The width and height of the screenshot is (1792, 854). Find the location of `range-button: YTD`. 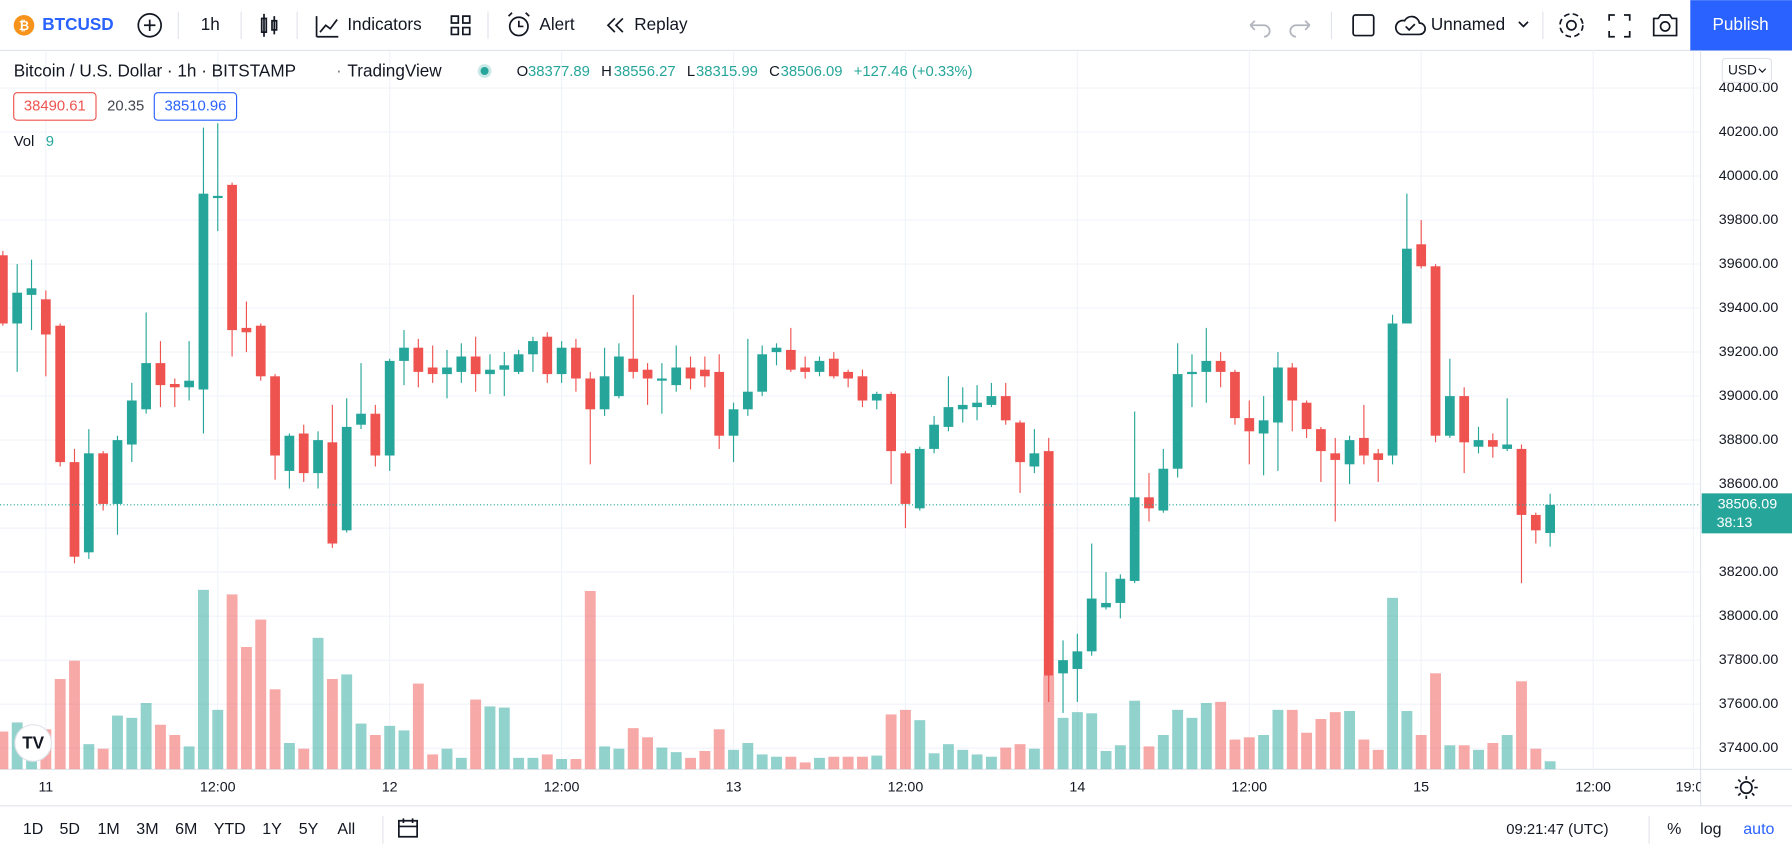

range-button: YTD is located at coordinates (230, 829).